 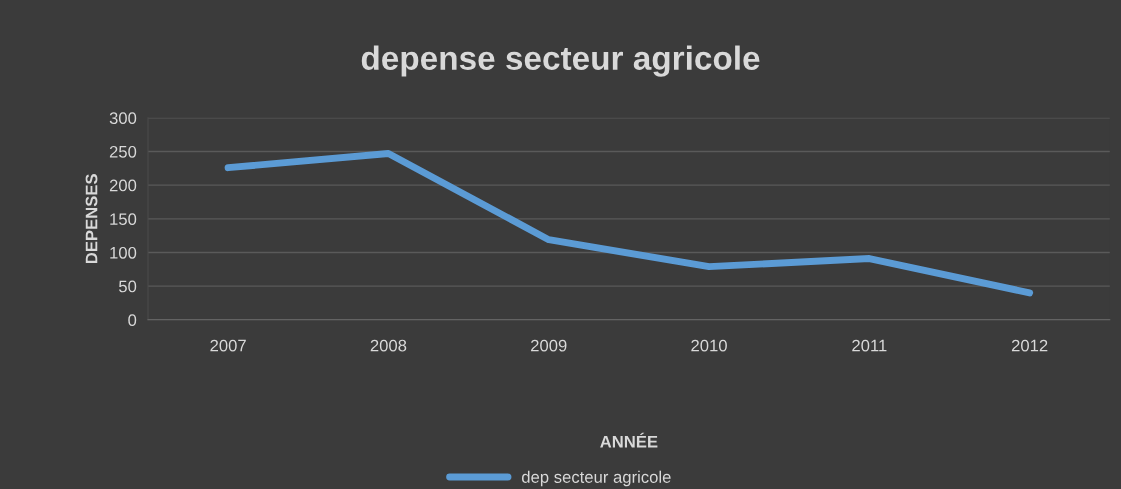 What do you see at coordinates (123, 185) in the screenshot?
I see `y-tick-label: 200` at bounding box center [123, 185].